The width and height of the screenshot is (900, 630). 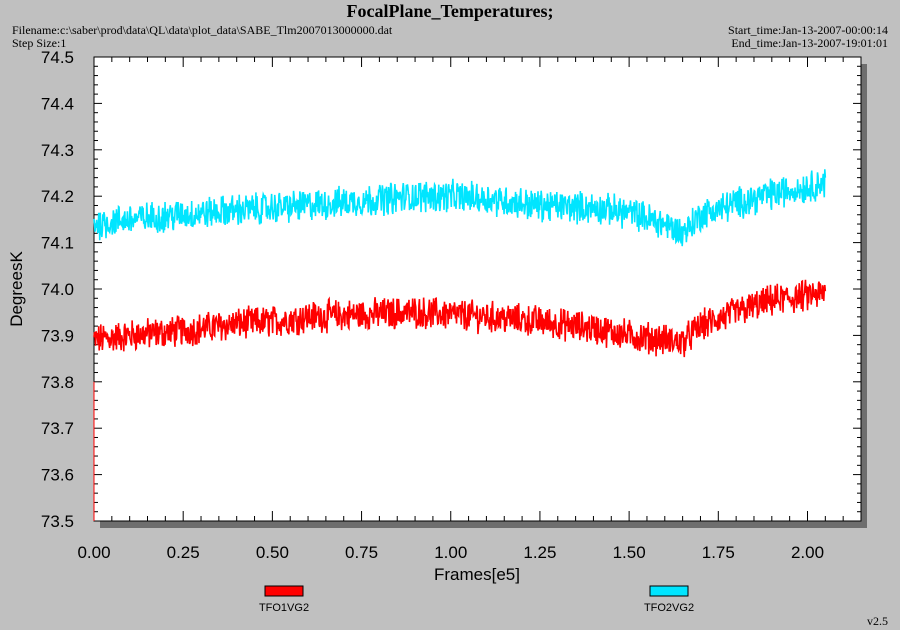 What do you see at coordinates (183, 552) in the screenshot?
I see `x-tick-label: 0.25` at bounding box center [183, 552].